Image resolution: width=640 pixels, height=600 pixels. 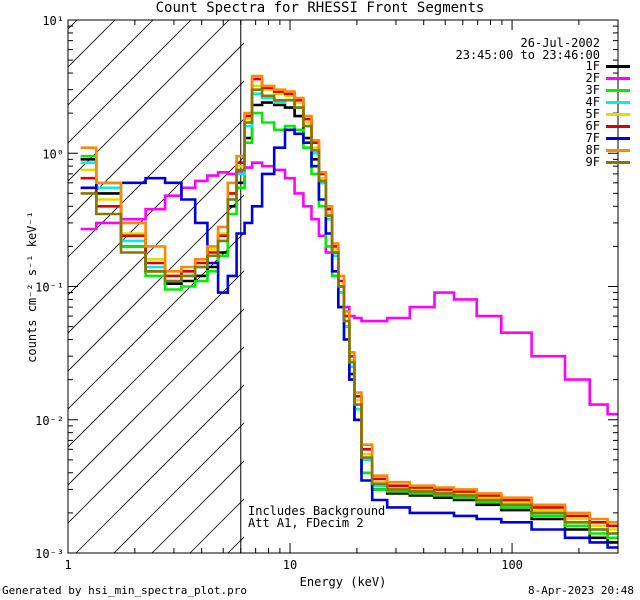 I want to click on y-tick-label: 10⁻¹, so click(x=49, y=288).